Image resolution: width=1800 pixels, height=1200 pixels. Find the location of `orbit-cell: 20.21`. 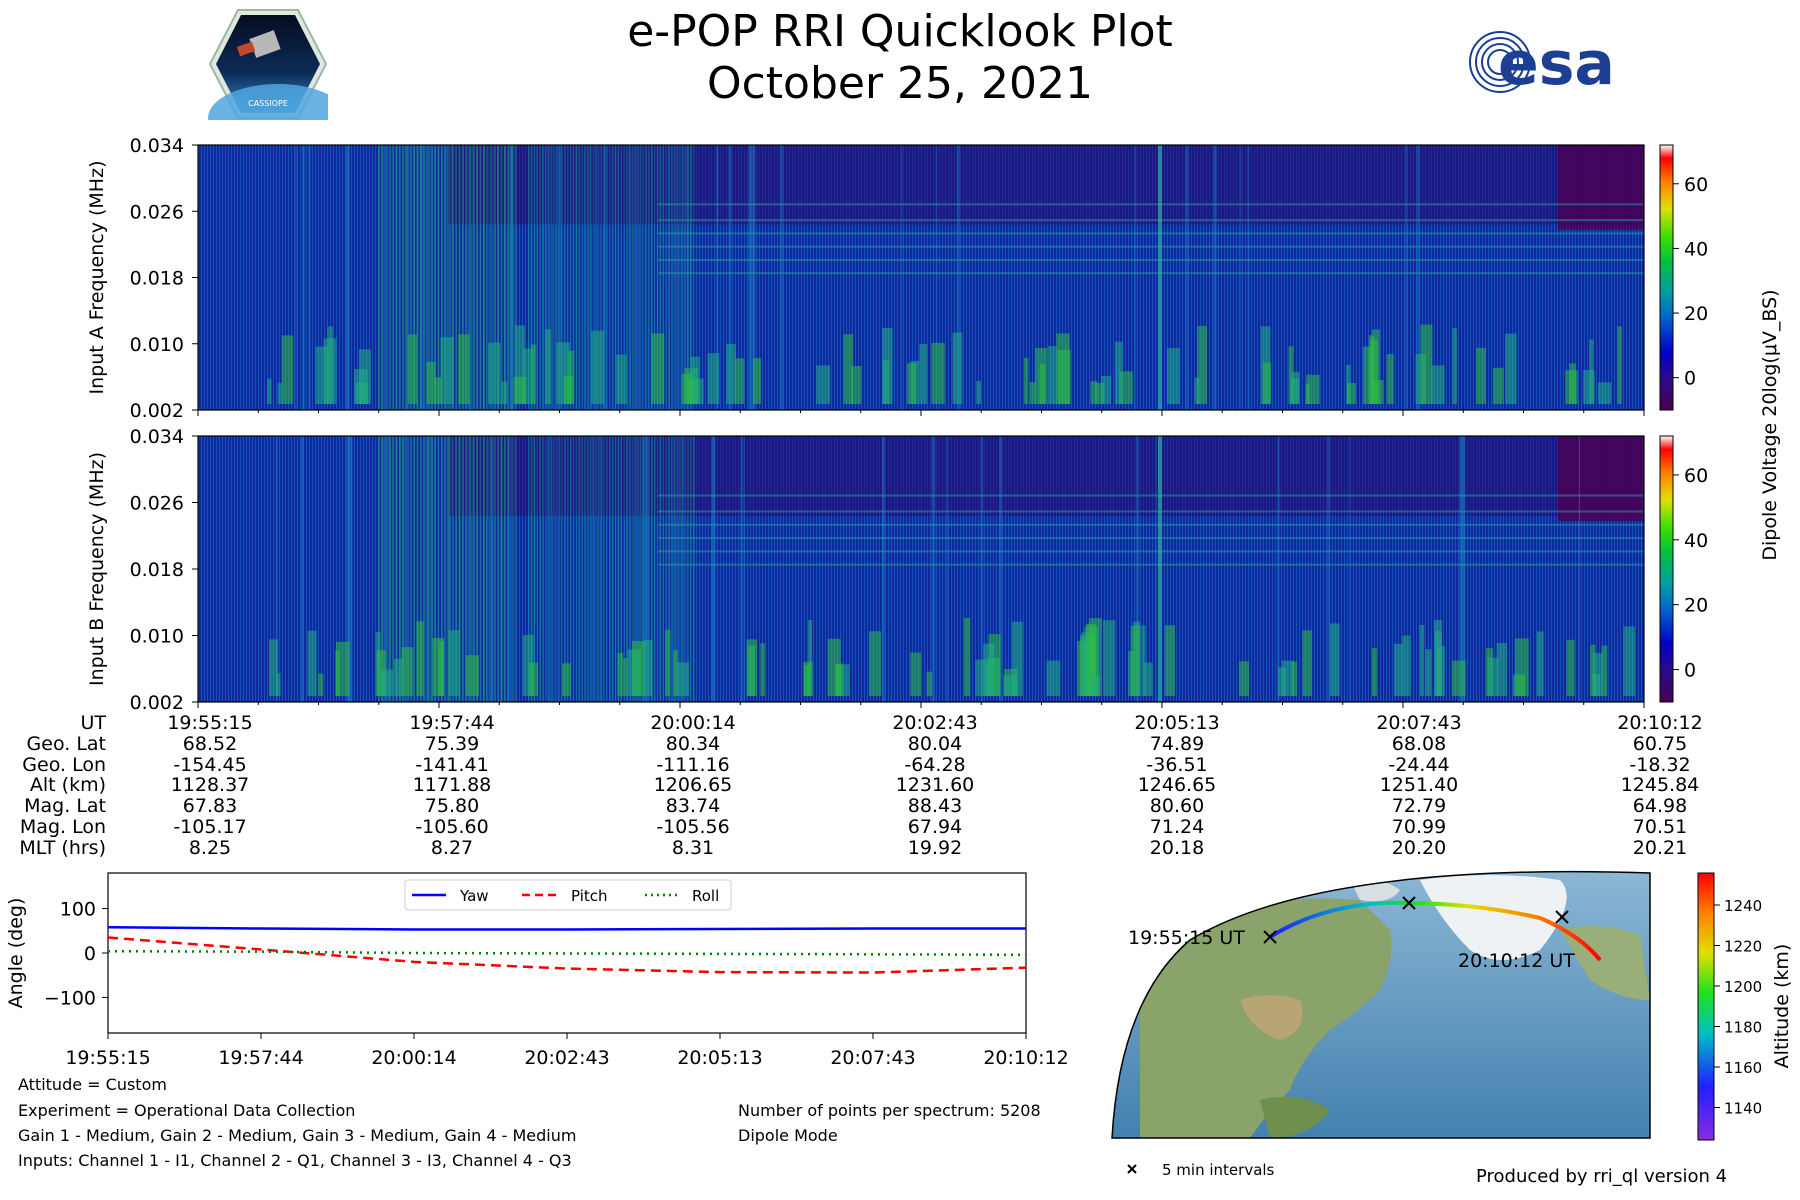

orbit-cell: 20.21 is located at coordinates (1660, 847).